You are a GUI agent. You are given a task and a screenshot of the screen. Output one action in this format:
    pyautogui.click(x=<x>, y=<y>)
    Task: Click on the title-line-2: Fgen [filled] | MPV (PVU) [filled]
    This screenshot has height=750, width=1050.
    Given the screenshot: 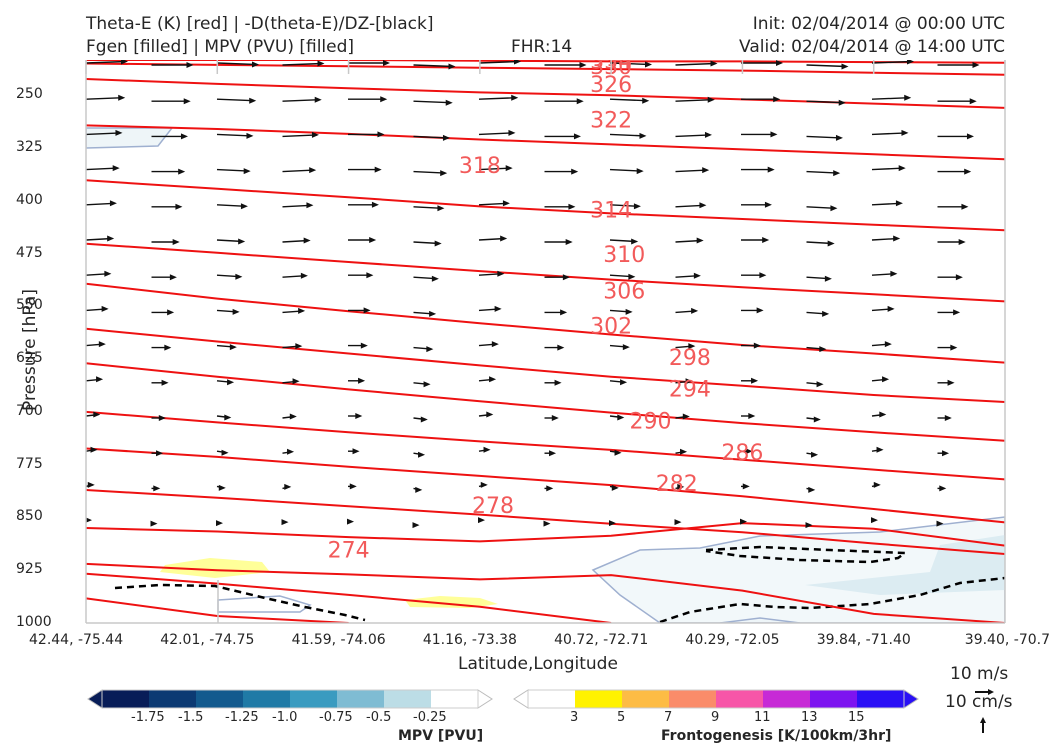 What is the action you would take?
    pyautogui.click(x=220, y=47)
    